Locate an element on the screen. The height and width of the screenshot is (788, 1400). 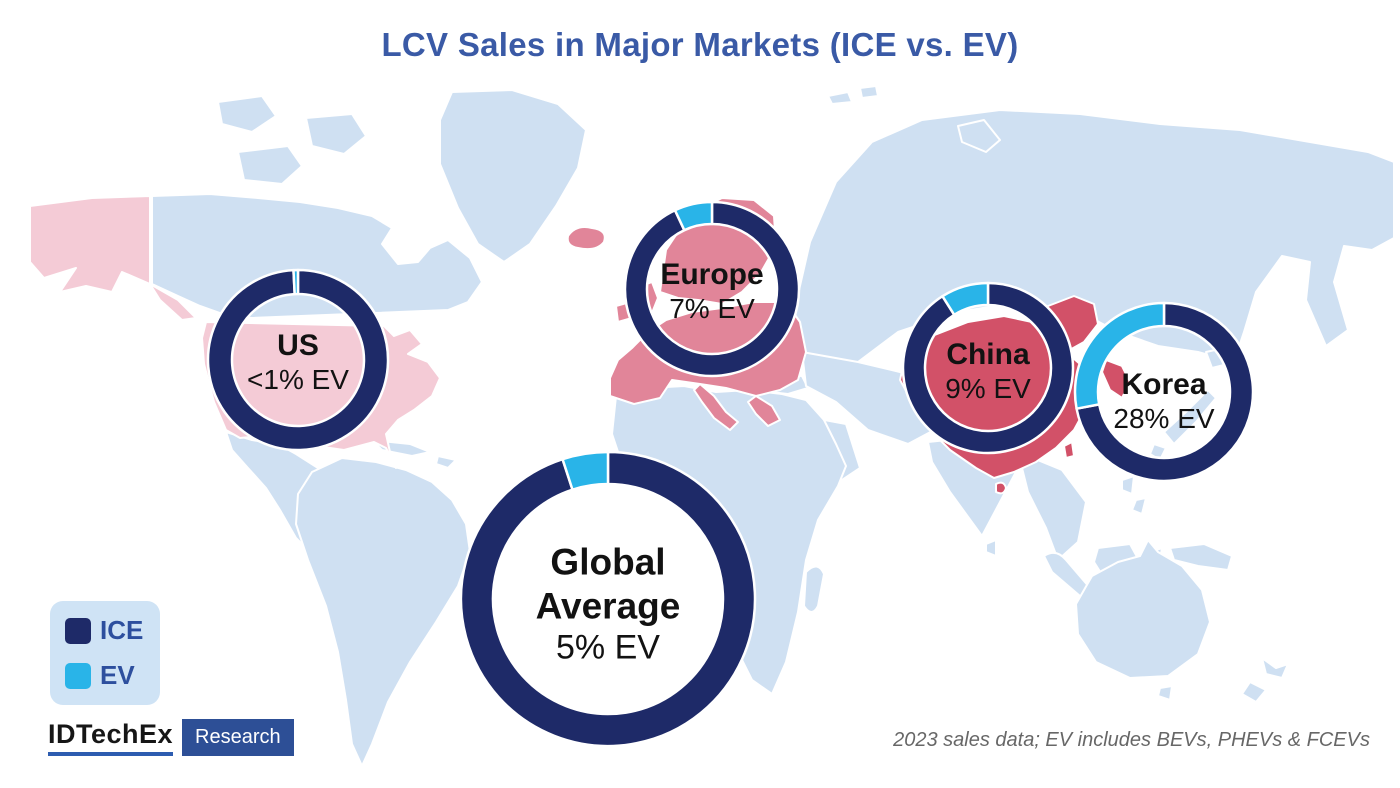
region-sri-lanka is located at coordinates (991, 548).